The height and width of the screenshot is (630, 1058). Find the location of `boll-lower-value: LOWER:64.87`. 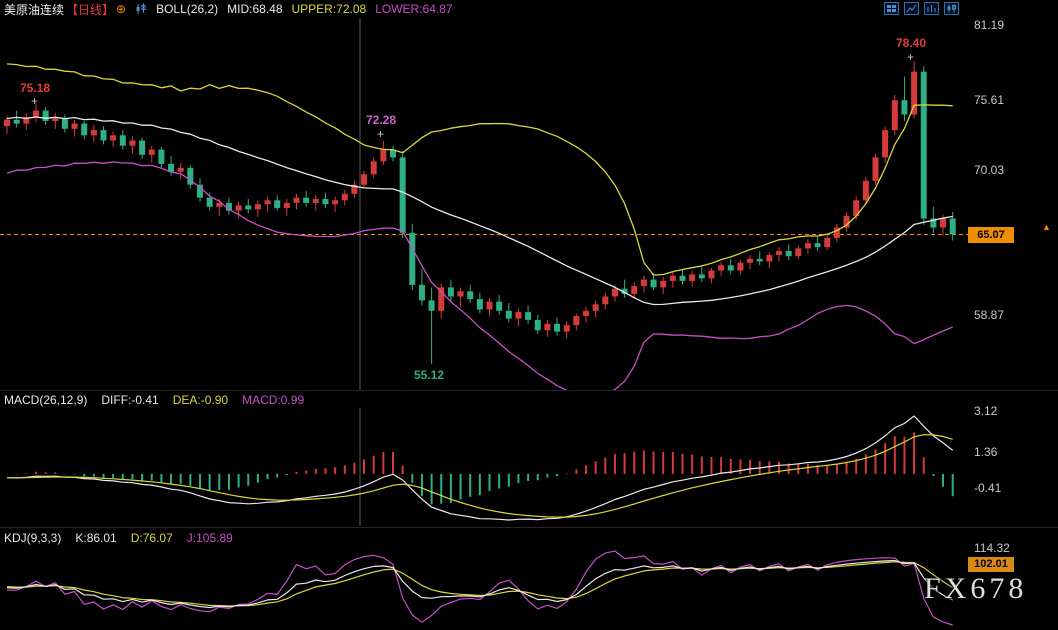

boll-lower-value: LOWER:64.87 is located at coordinates (414, 9).